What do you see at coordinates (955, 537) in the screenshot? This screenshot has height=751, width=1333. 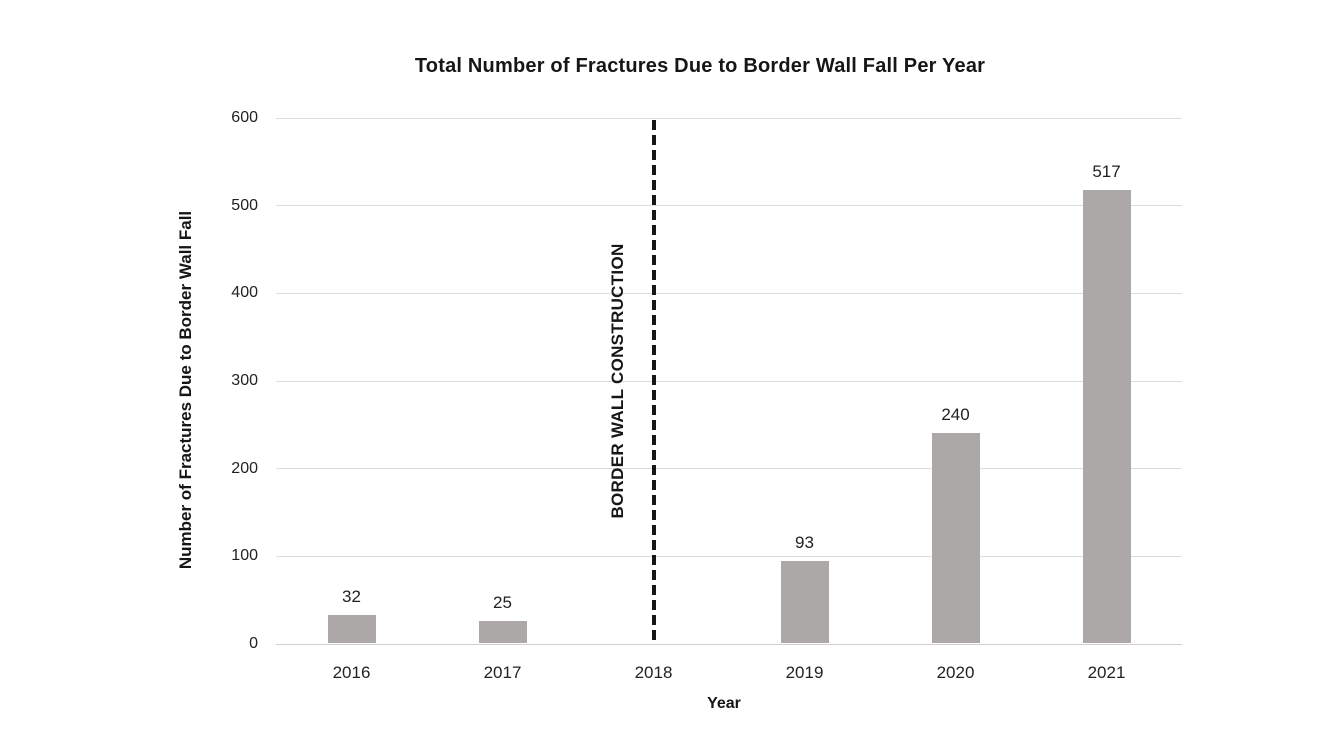 I see `bar-2020` at bounding box center [955, 537].